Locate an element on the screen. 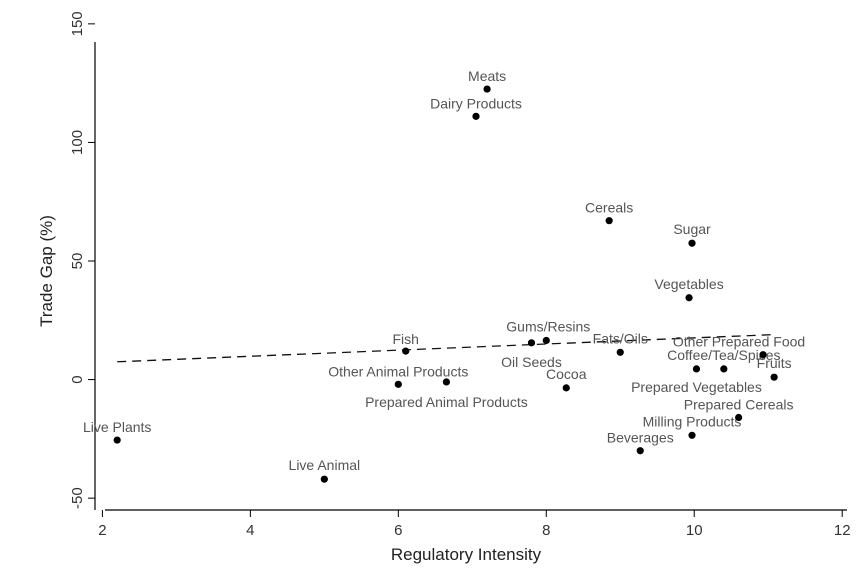  point-label-meats: Meats is located at coordinates (487, 76).